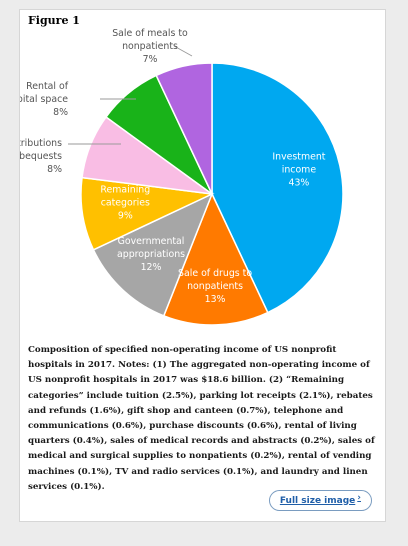  I want to click on slice-value-label: 9%, so click(125, 216).